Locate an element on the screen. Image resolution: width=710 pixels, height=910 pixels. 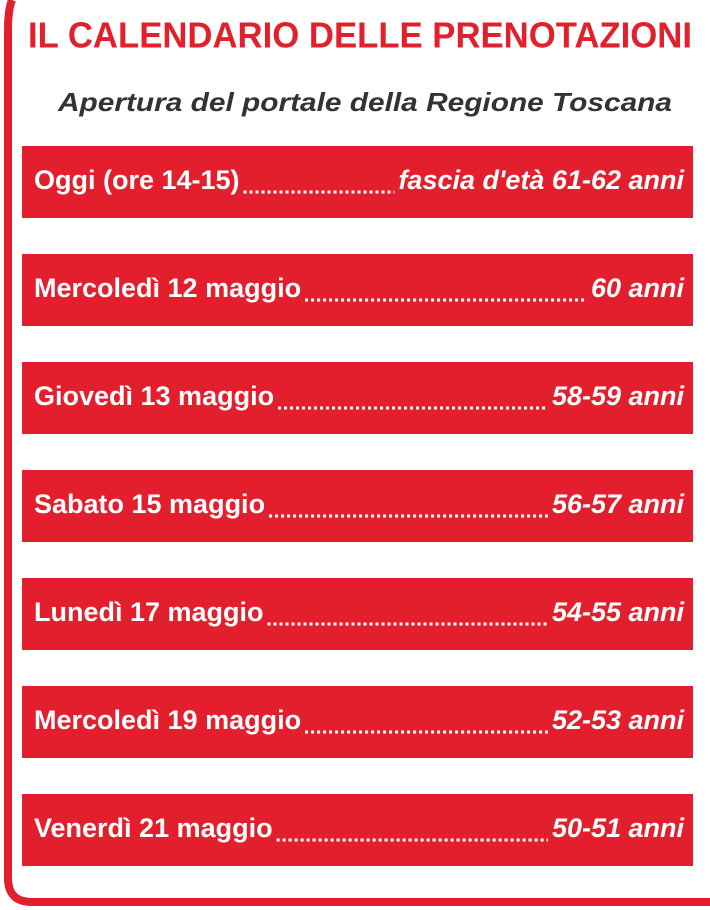
row-group: fascia d'età 61-62 anni is located at coordinates (541, 180).